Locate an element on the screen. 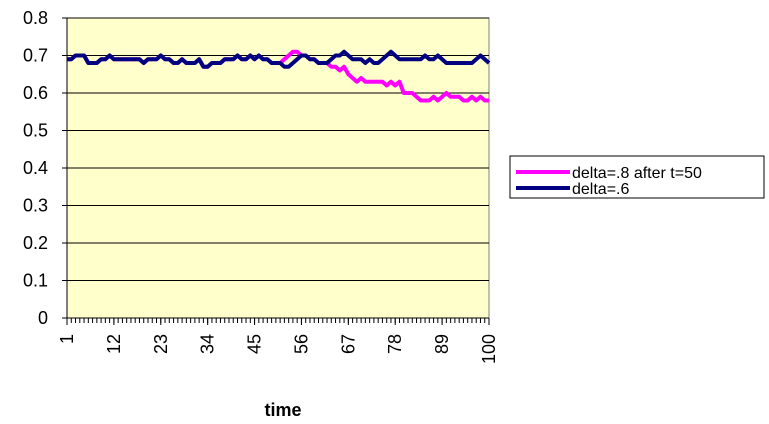 The width and height of the screenshot is (769, 424). y-tick-label: 0.3 is located at coordinates (35, 206).